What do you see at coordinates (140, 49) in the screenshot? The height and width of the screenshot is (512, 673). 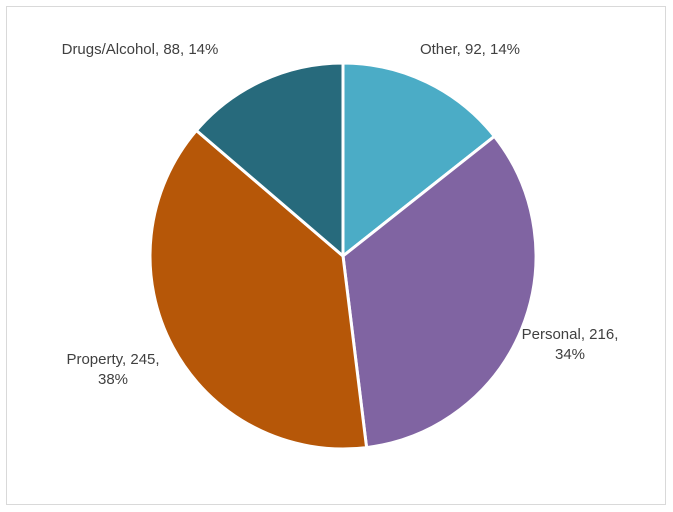 I see `data-label: Drugs/Alcohol, 88, 14%` at bounding box center [140, 49].